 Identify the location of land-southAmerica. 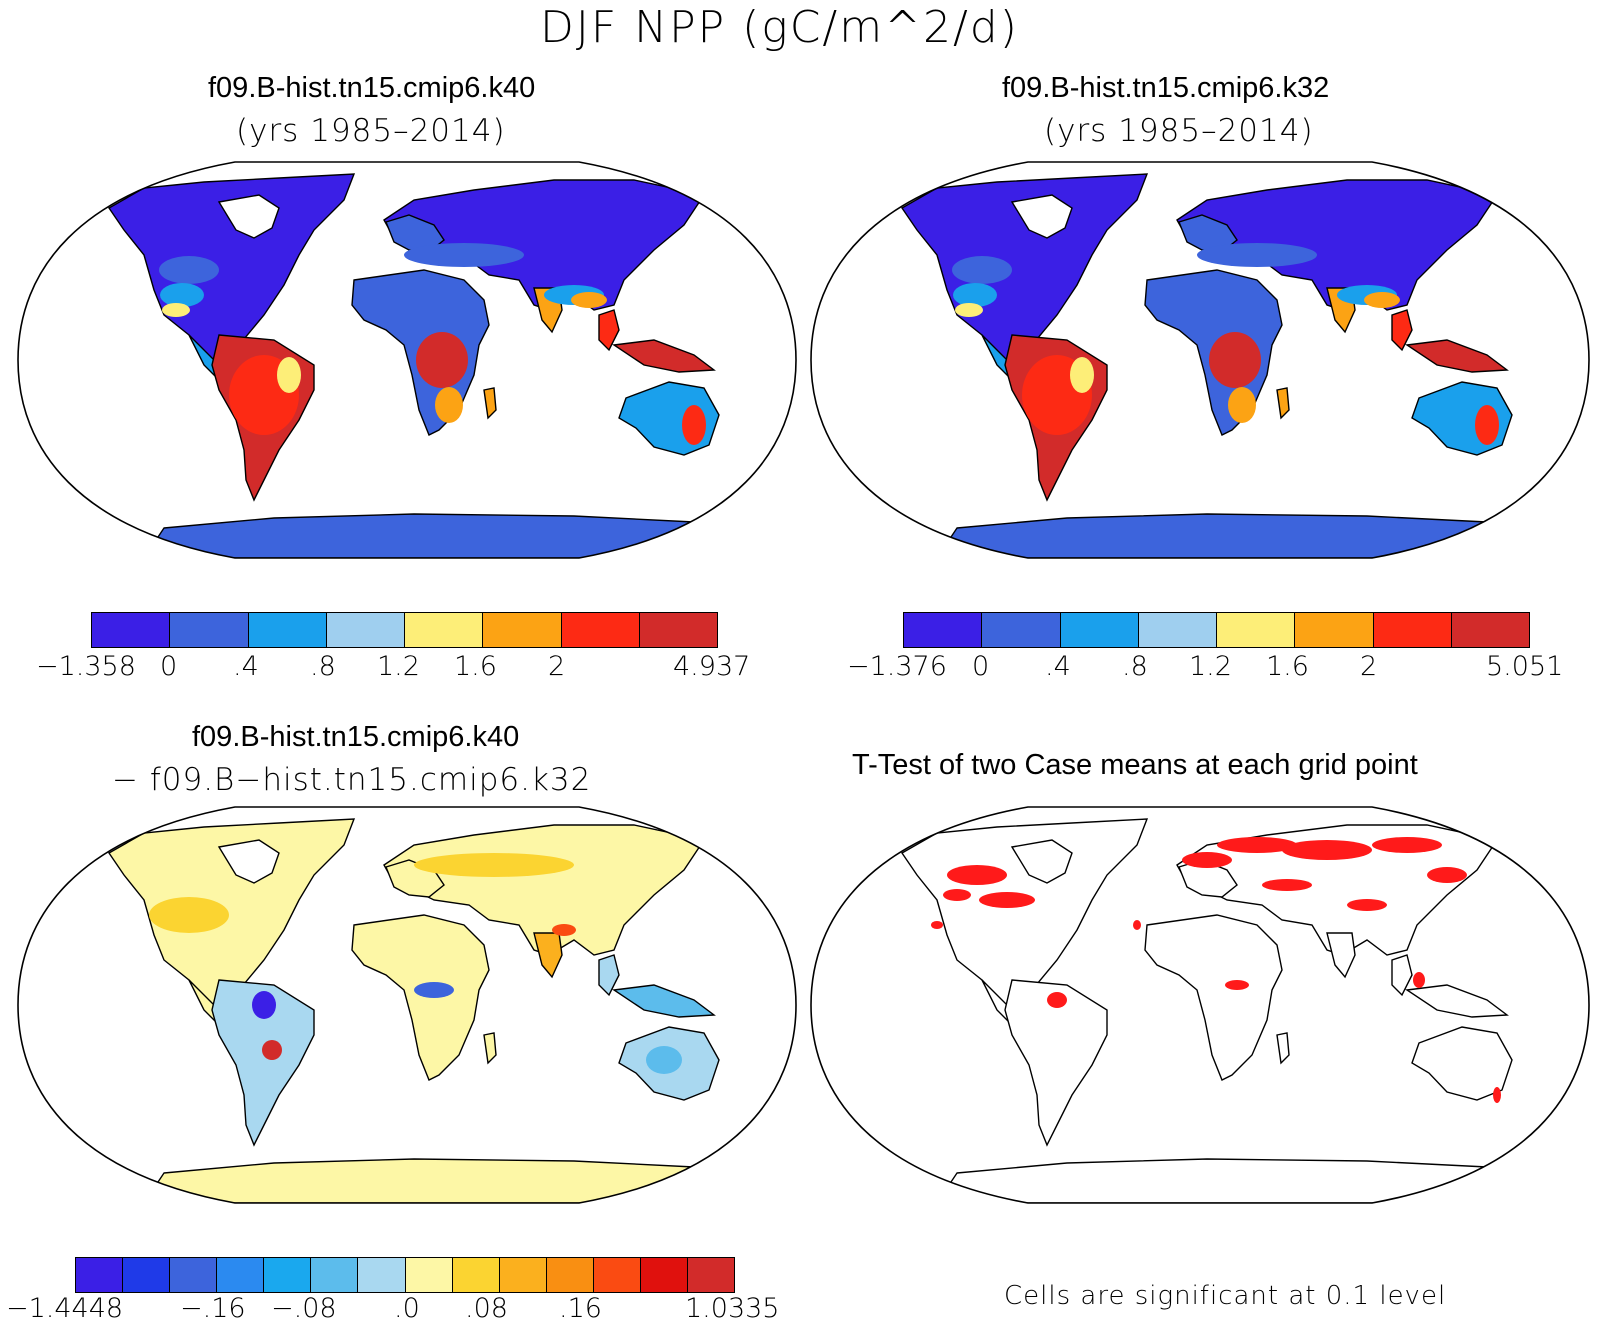
(263, 1063).